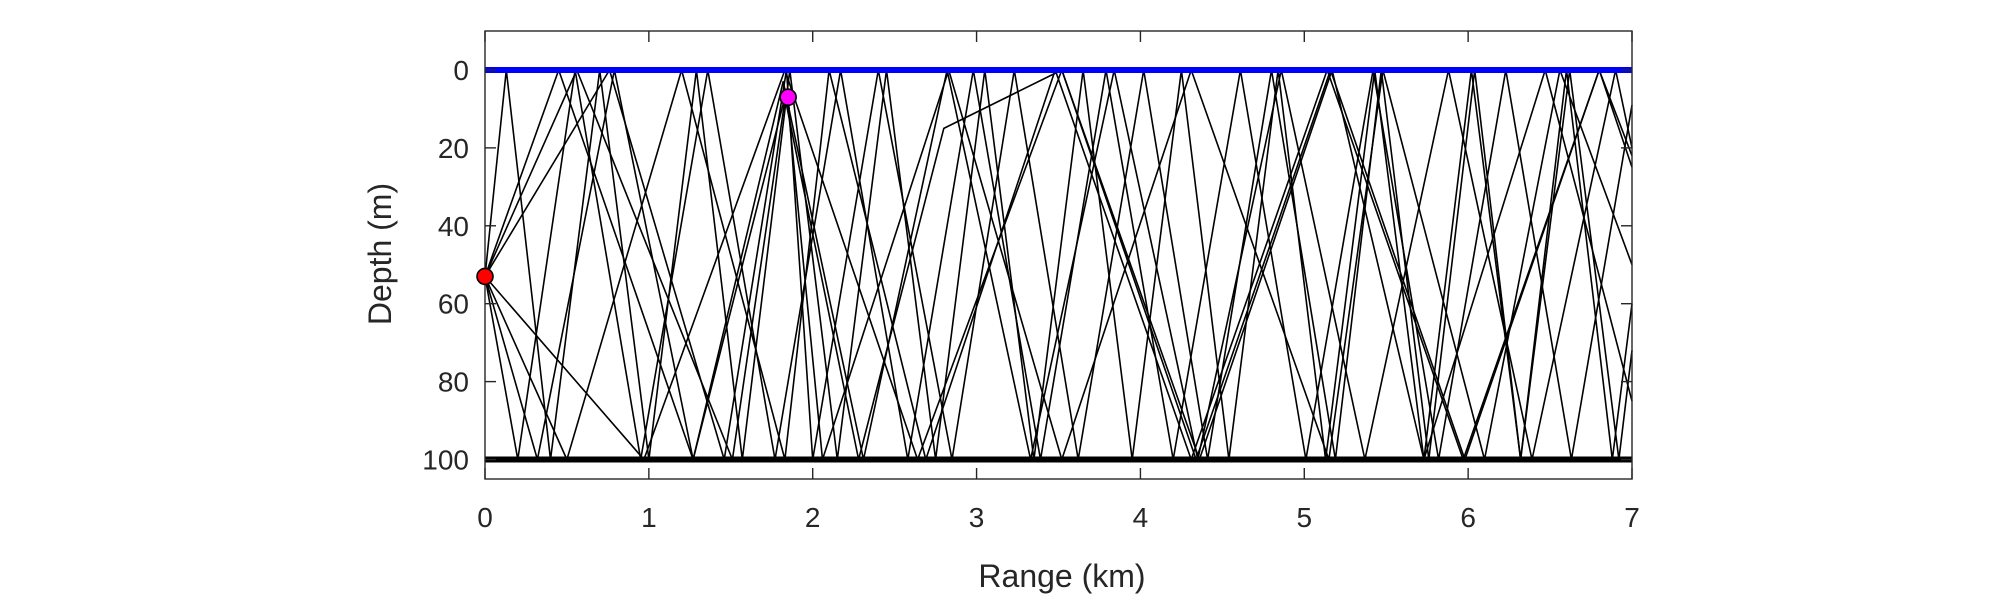 This screenshot has height=608, width=2008. I want to click on x-tick-label: 1, so click(649, 517).